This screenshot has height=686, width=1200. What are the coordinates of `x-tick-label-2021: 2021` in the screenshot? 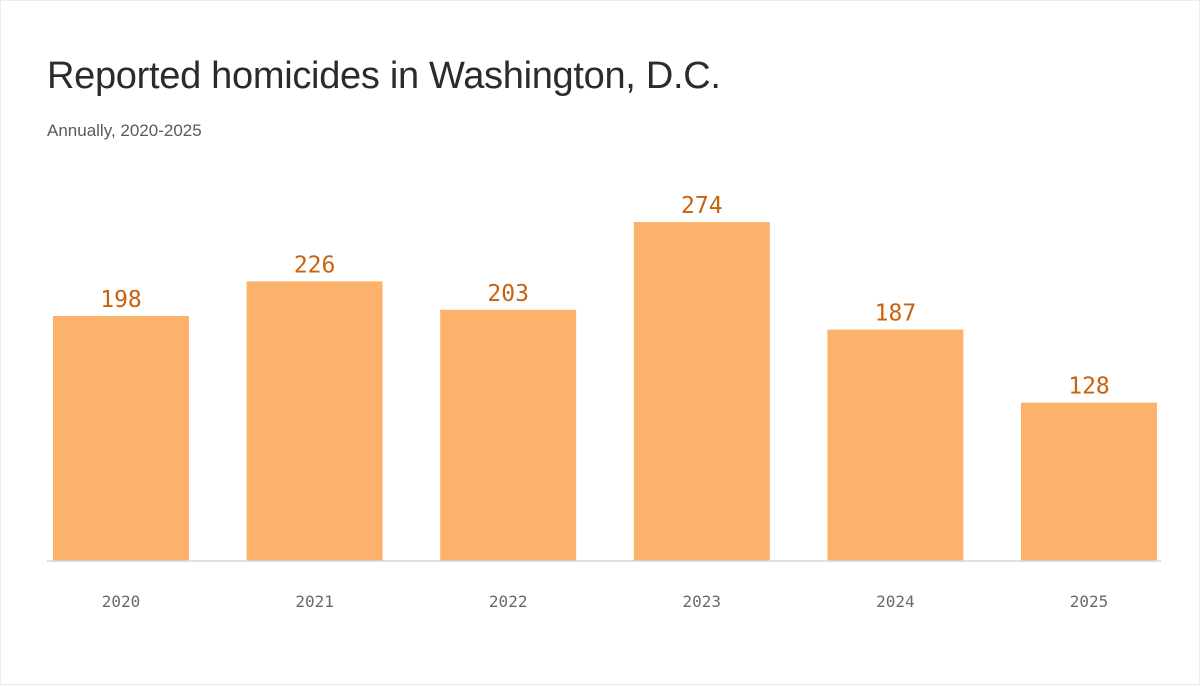 It's located at (314, 601).